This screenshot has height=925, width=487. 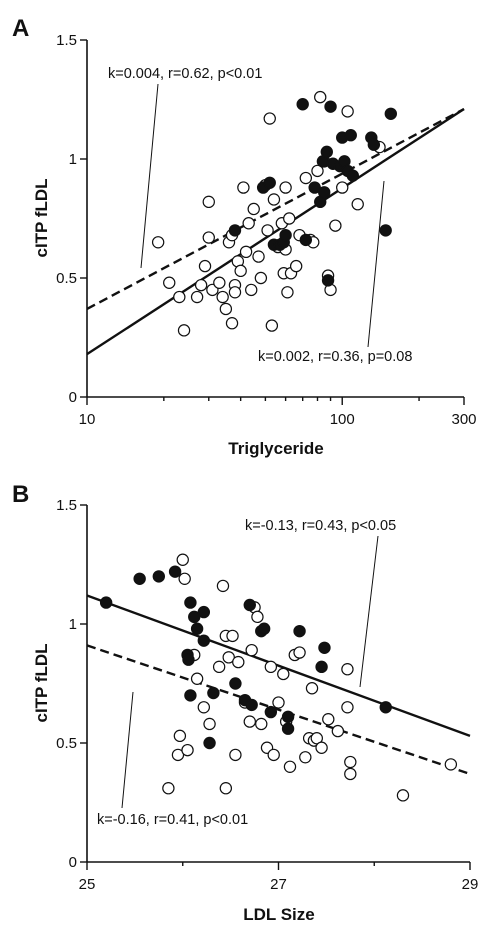 What do you see at coordinates (185, 74) in the screenshot?
I see `panel-a-fit-annotation-dashed: k=0.004, r=0.62, p<0.01` at bounding box center [185, 74].